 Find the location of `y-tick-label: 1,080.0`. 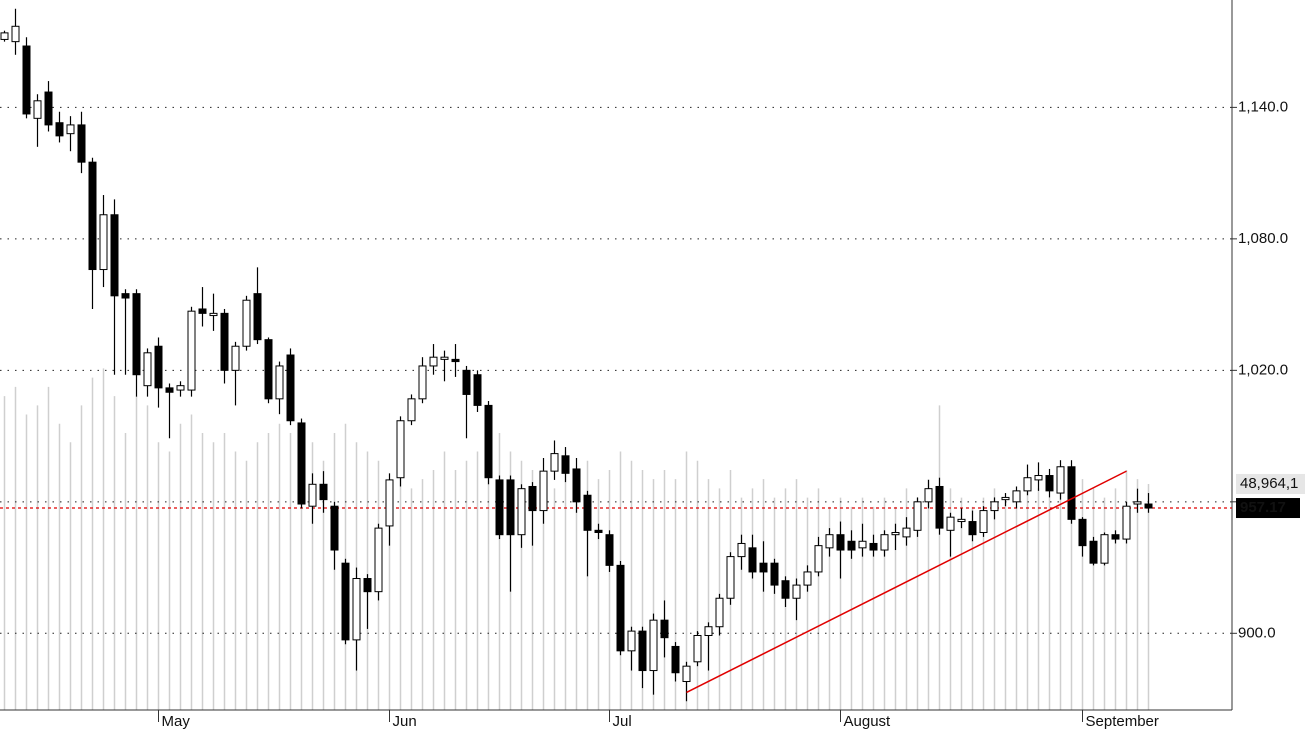

y-tick-label: 1,080.0 is located at coordinates (1263, 238).